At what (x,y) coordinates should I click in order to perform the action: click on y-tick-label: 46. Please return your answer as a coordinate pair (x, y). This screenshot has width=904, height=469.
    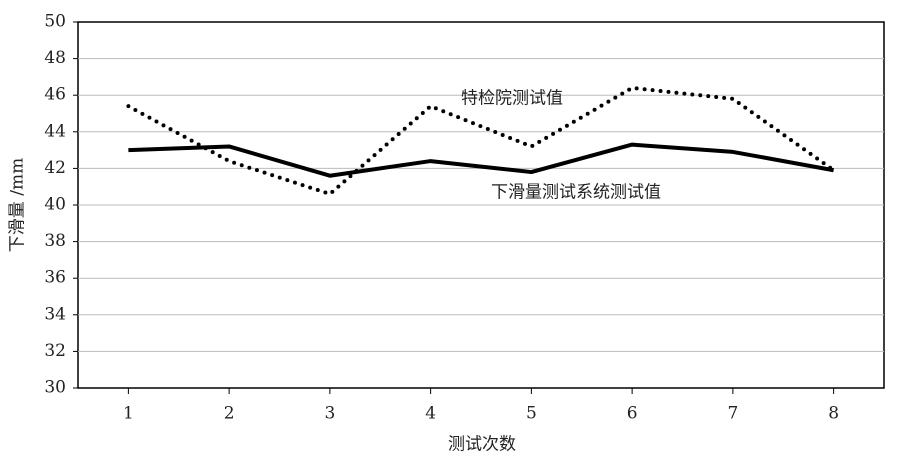
    Looking at the image, I should click on (55, 95).